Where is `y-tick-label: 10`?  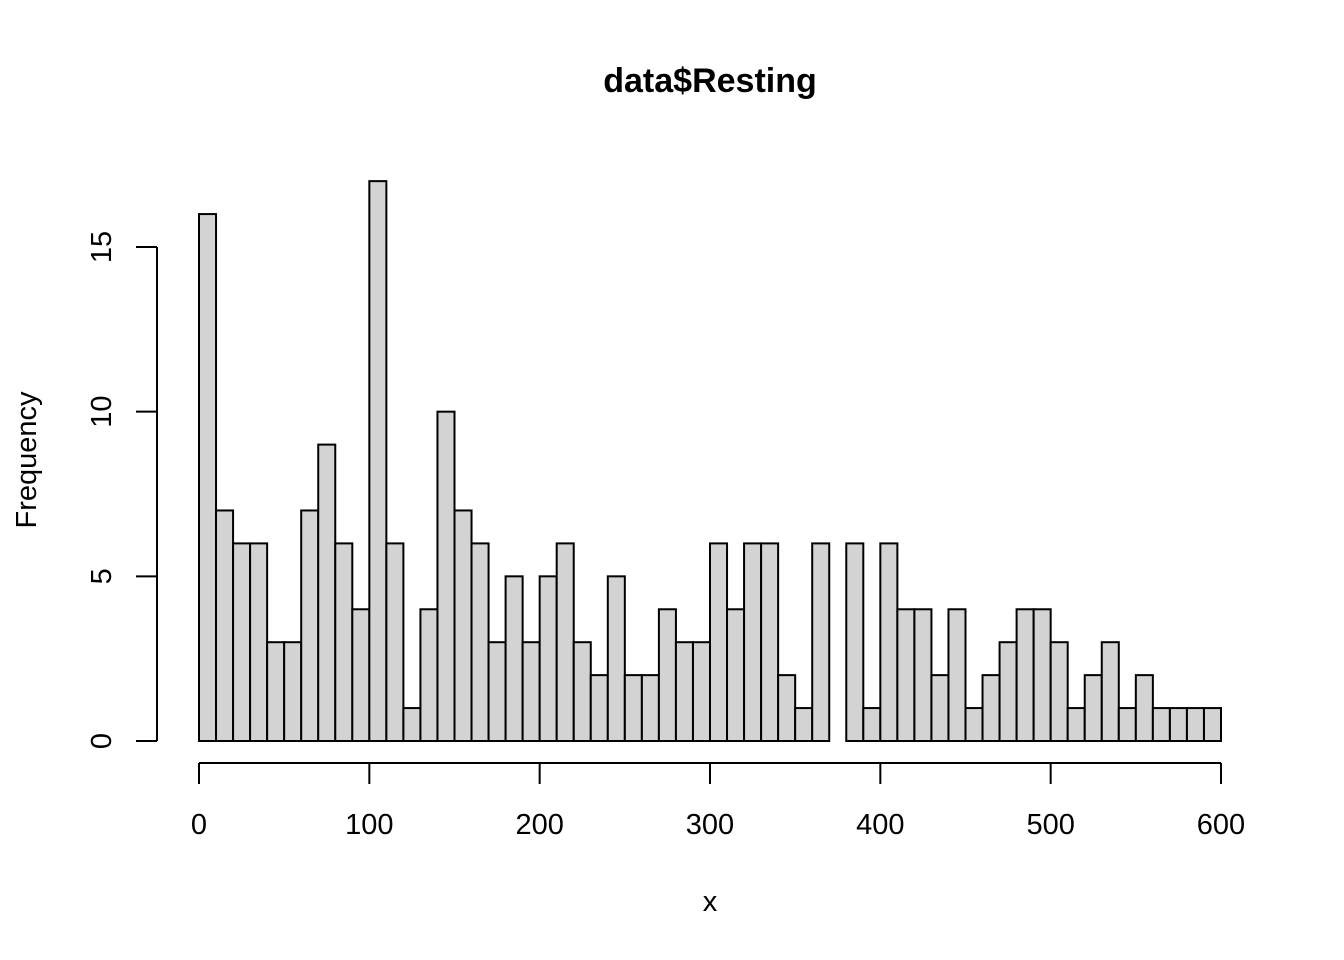
y-tick-label: 10 is located at coordinates (102, 412).